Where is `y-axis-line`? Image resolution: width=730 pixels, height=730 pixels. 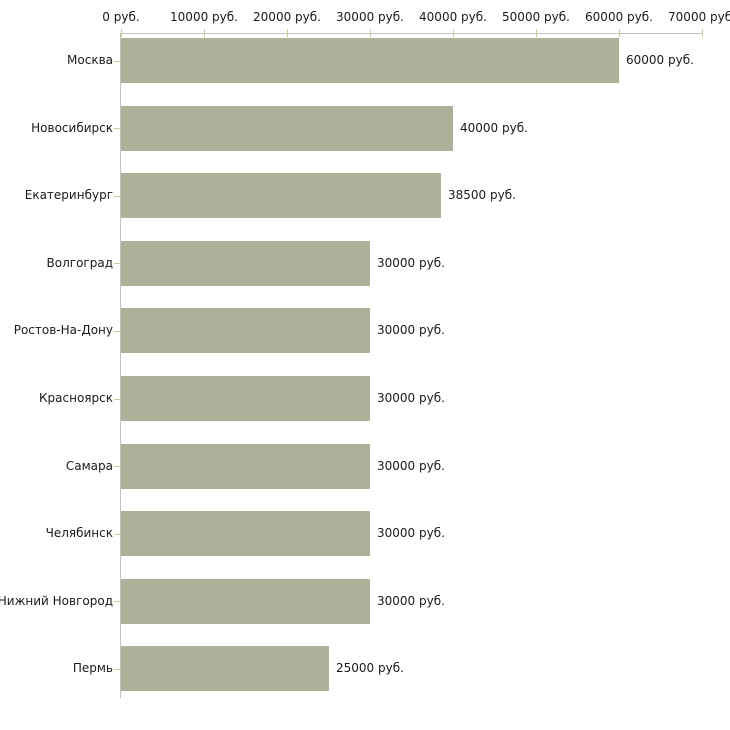
y-axis-line is located at coordinates (120, 365).